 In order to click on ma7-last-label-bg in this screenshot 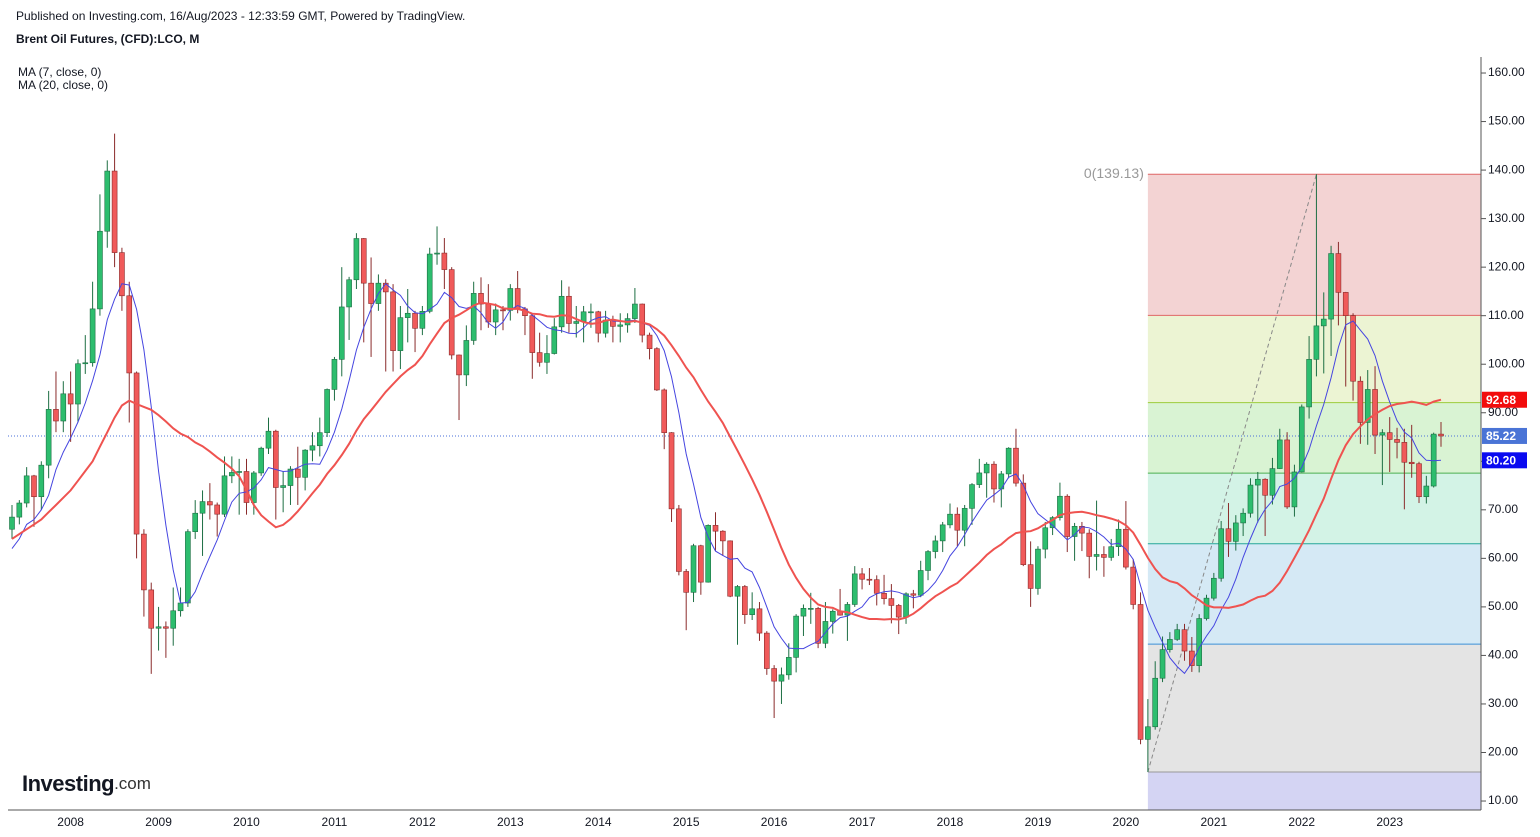, I will do `click(1504, 460)`.